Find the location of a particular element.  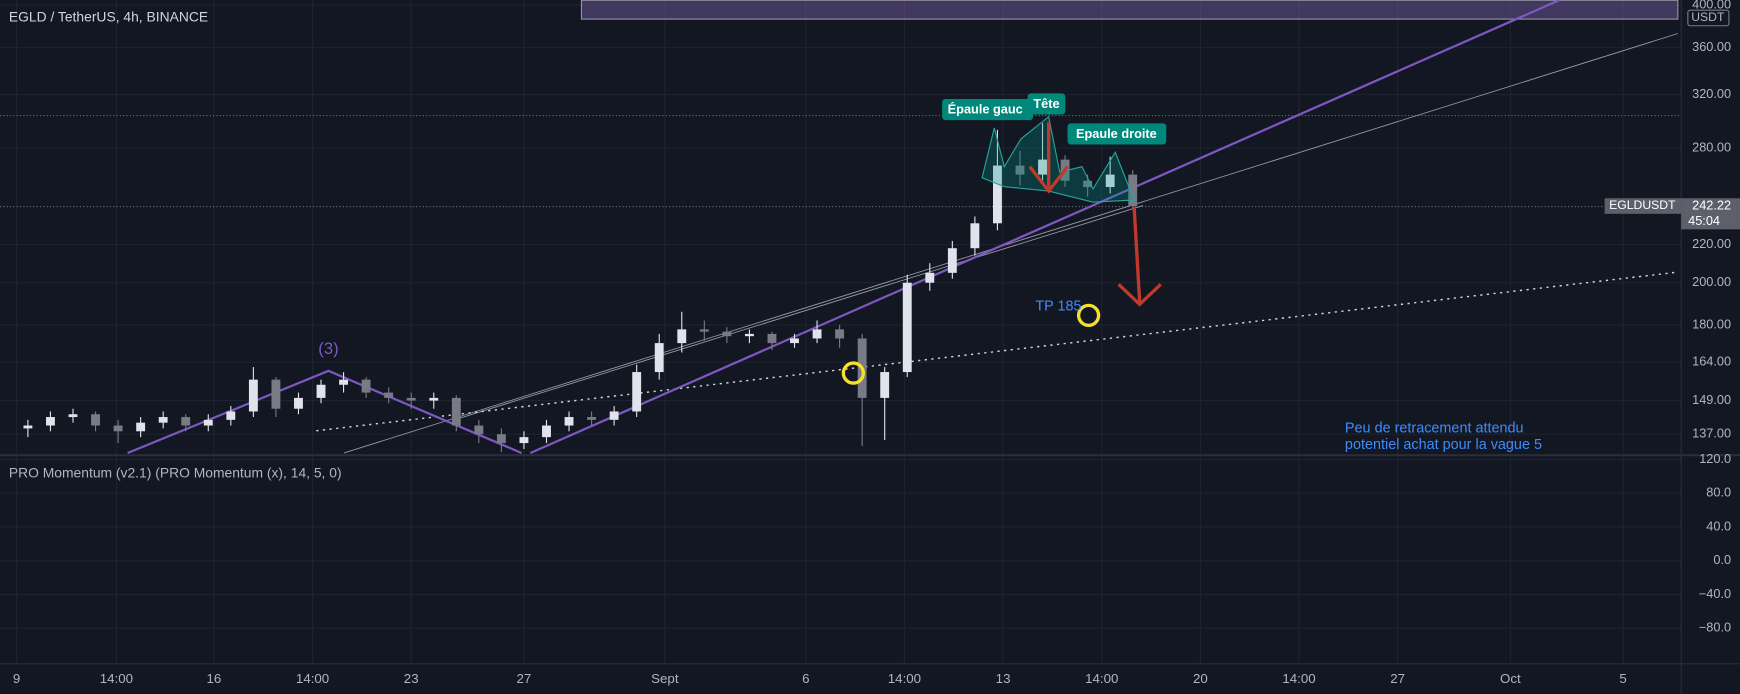

annotation: potentiel achat pour la vague 5 is located at coordinates (1443, 445).